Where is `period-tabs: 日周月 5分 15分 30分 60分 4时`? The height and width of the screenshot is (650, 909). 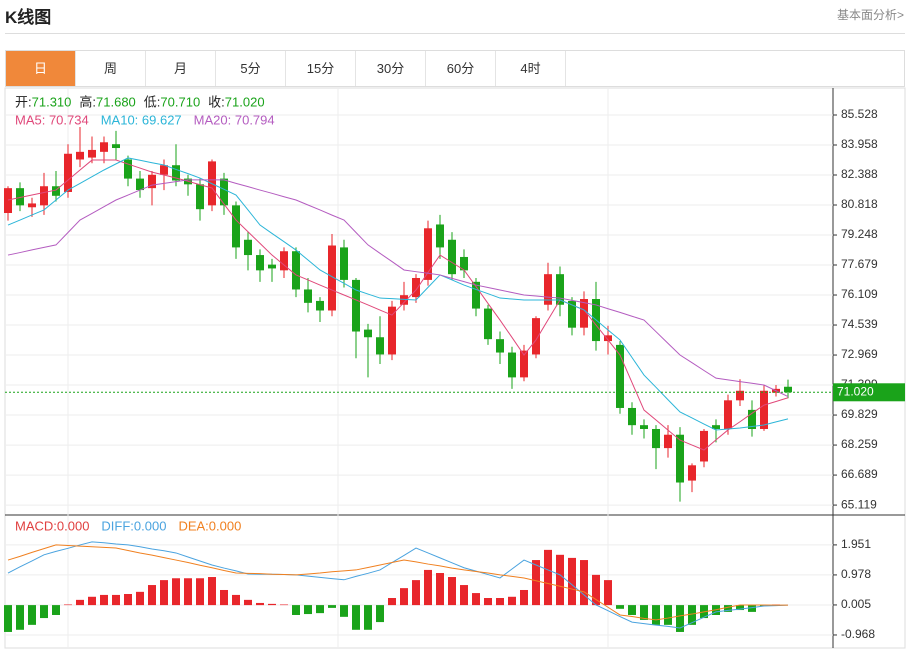 period-tabs: 日周月 5分 15分 30分 60分 4时 is located at coordinates (455, 68).